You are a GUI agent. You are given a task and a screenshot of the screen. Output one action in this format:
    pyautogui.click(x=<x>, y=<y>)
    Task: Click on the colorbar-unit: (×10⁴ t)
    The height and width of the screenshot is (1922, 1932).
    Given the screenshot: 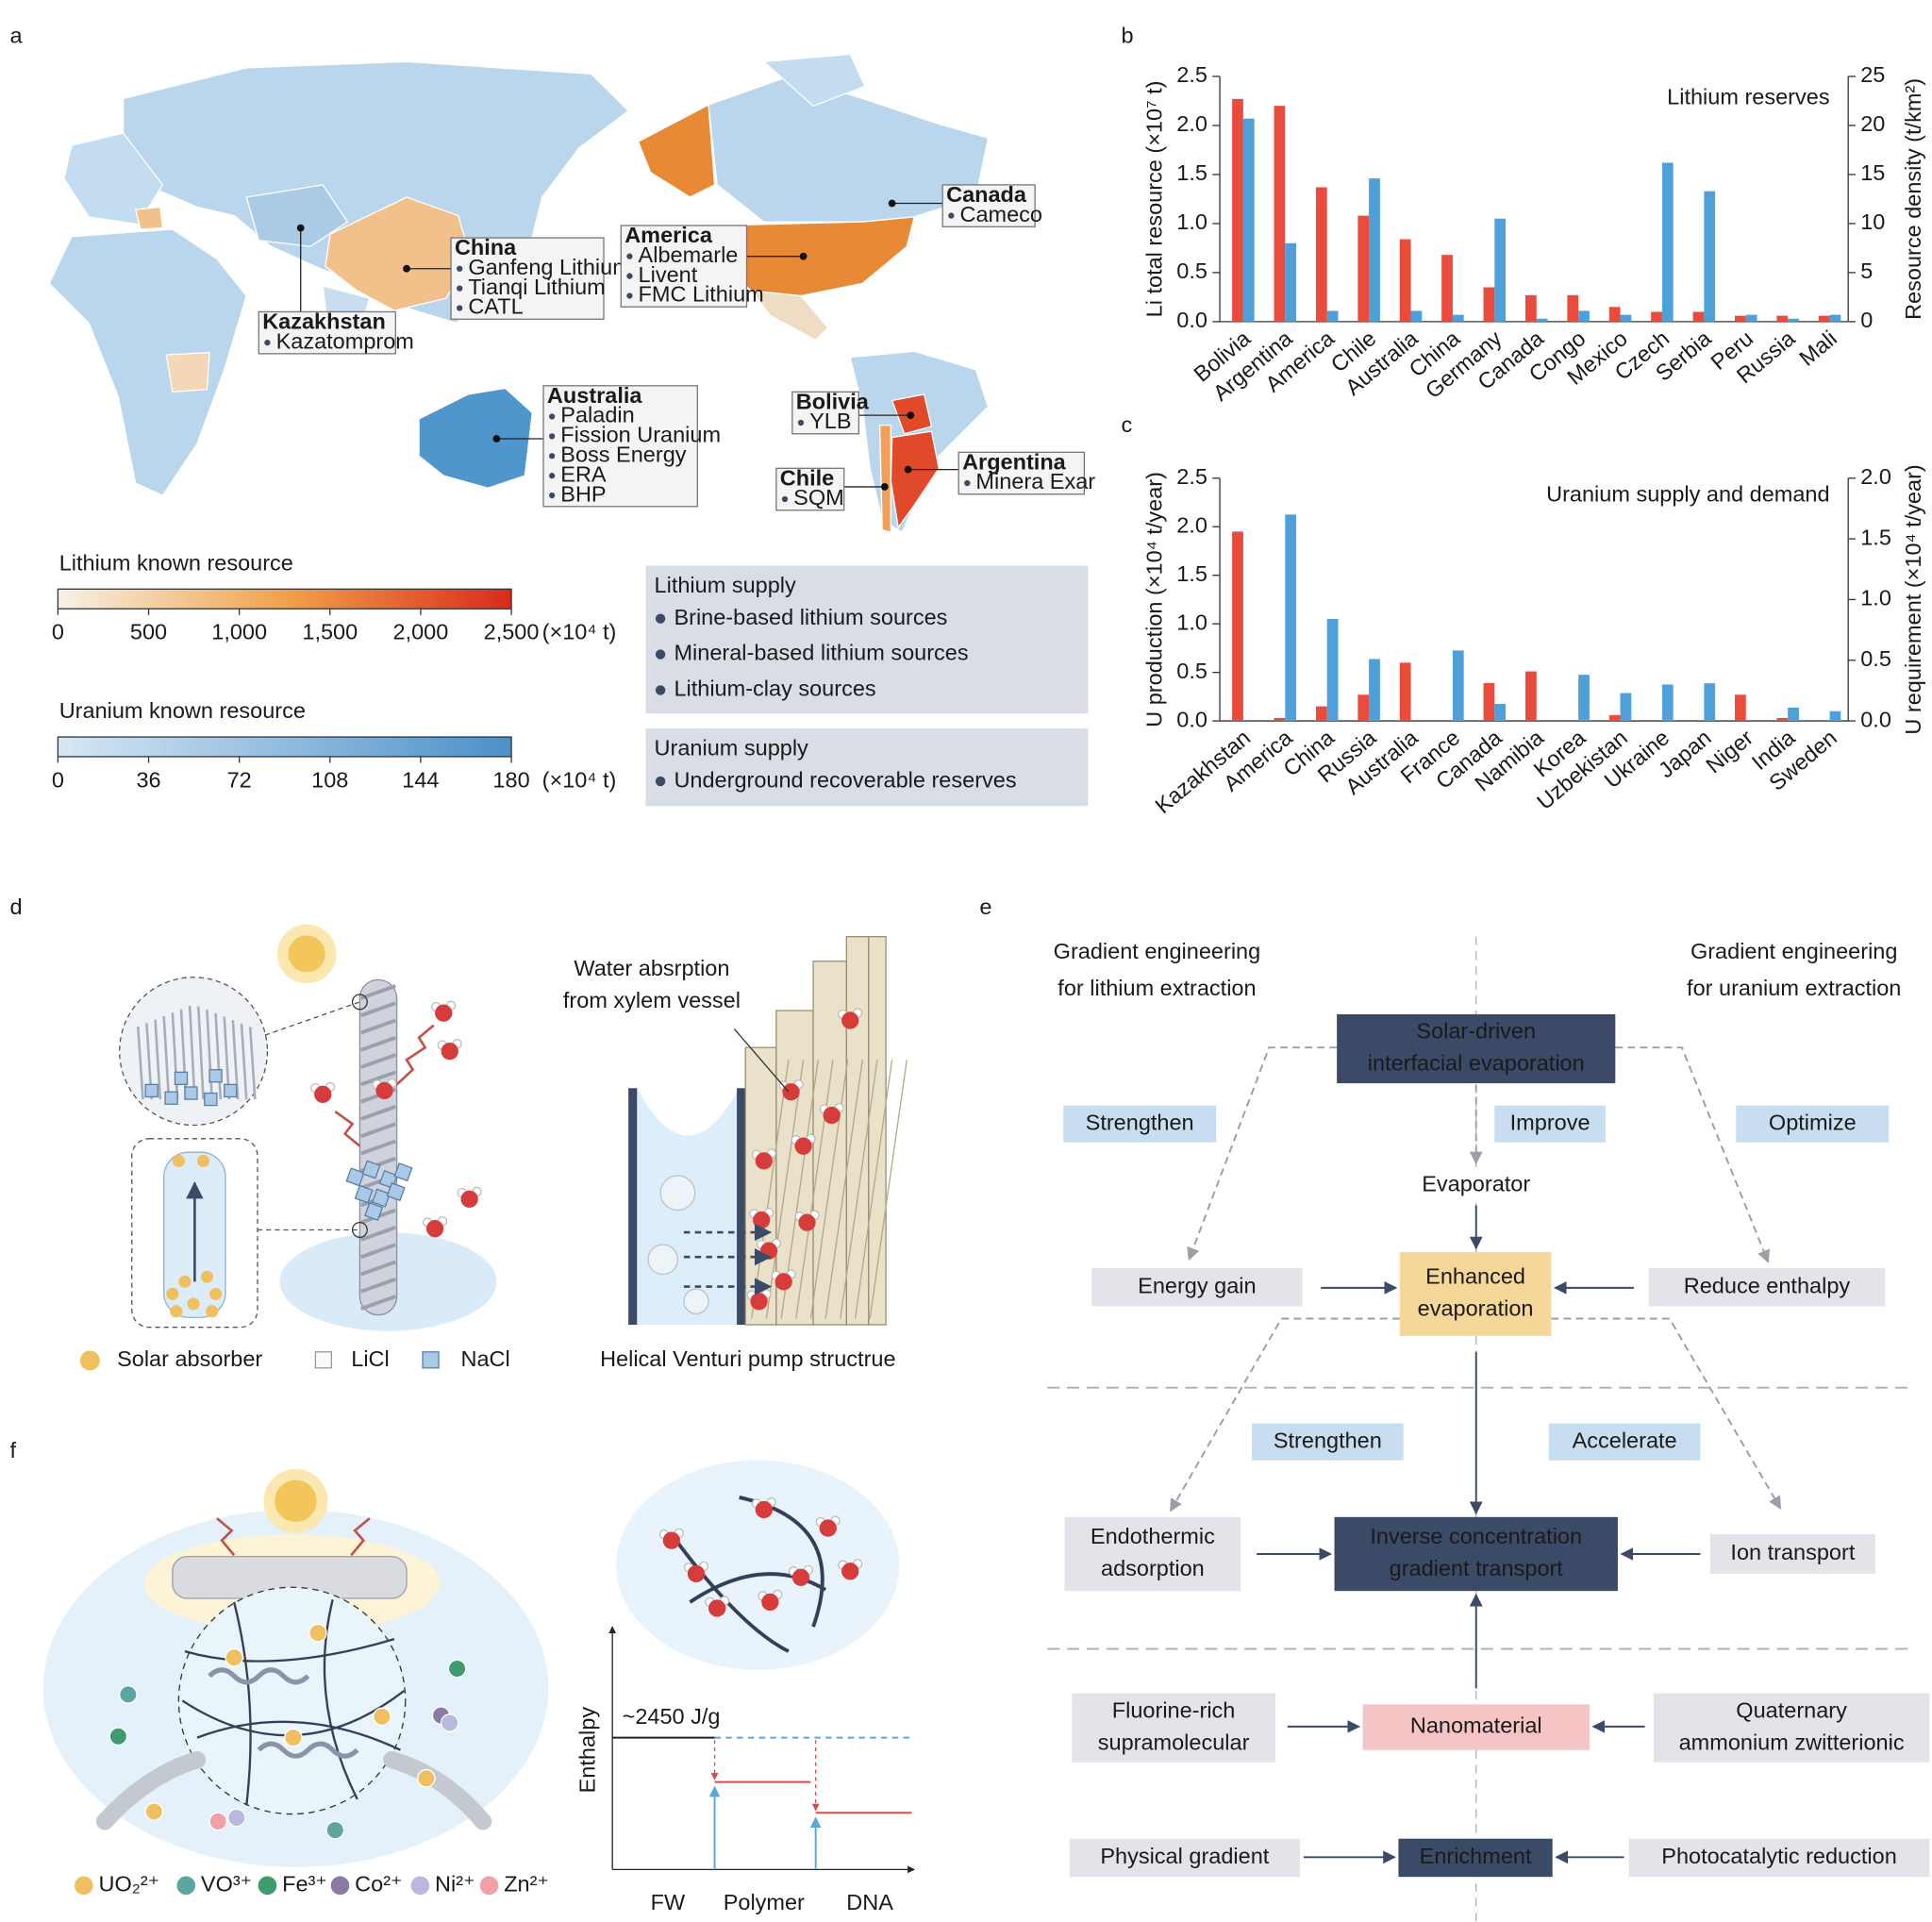 What is the action you would take?
    pyautogui.click(x=579, y=779)
    